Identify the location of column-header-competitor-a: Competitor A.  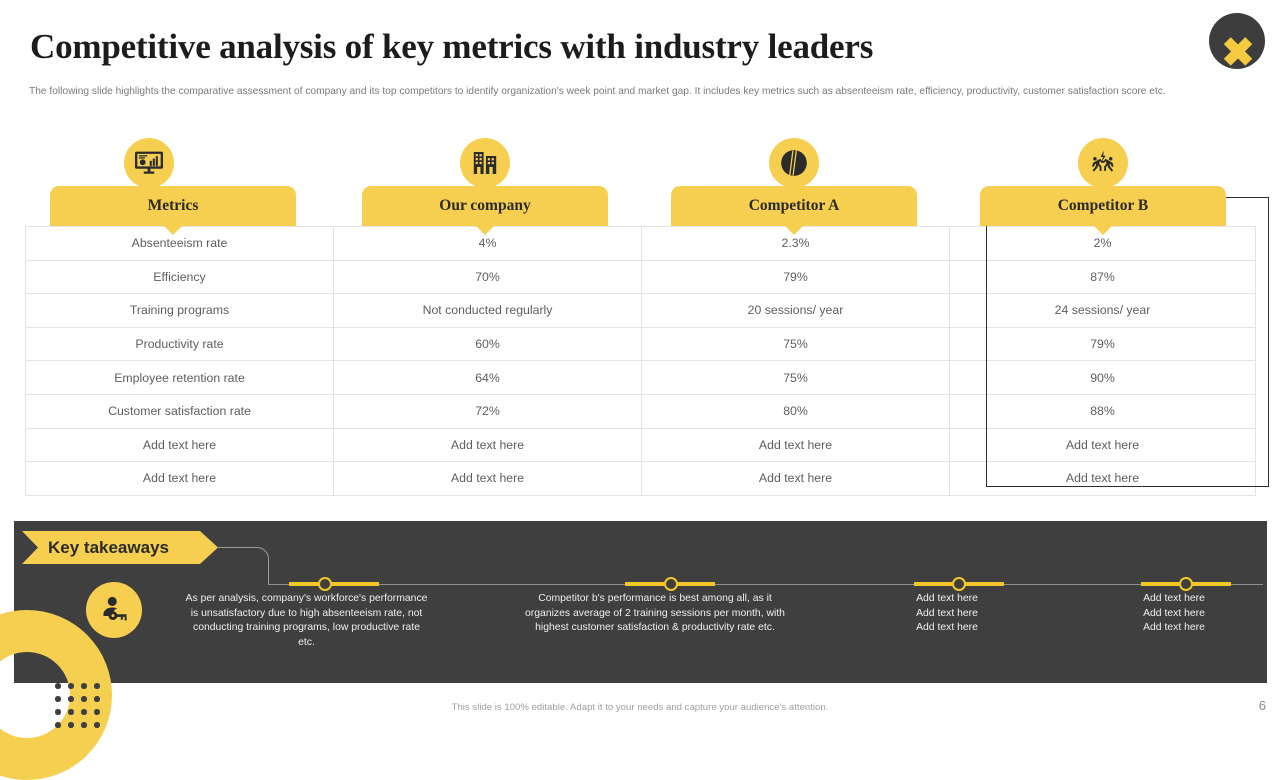
(794, 186).